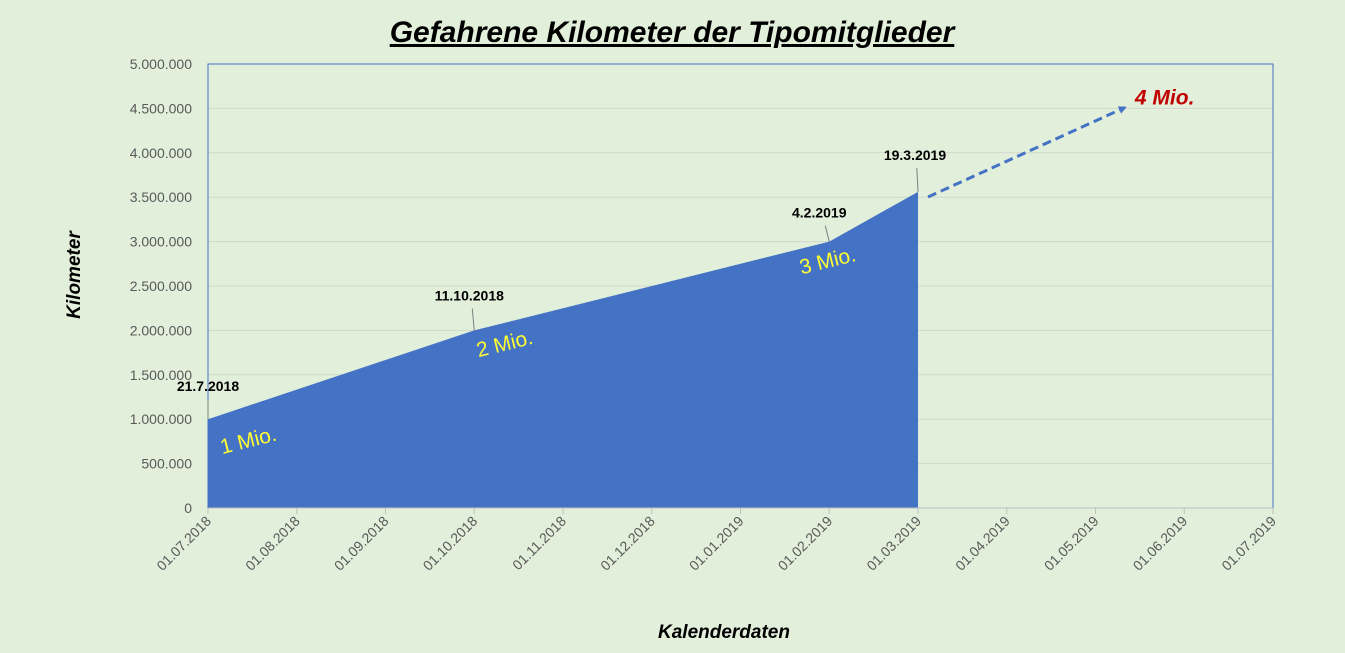  I want to click on x-axis-label: Kalenderdaten, so click(724, 632).